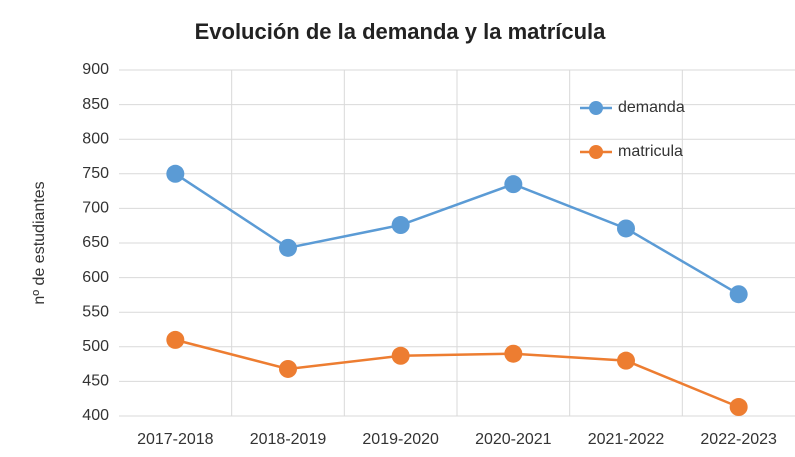 Image resolution: width=795 pixels, height=457 pixels. I want to click on y-tick-label: 500, so click(95, 346).